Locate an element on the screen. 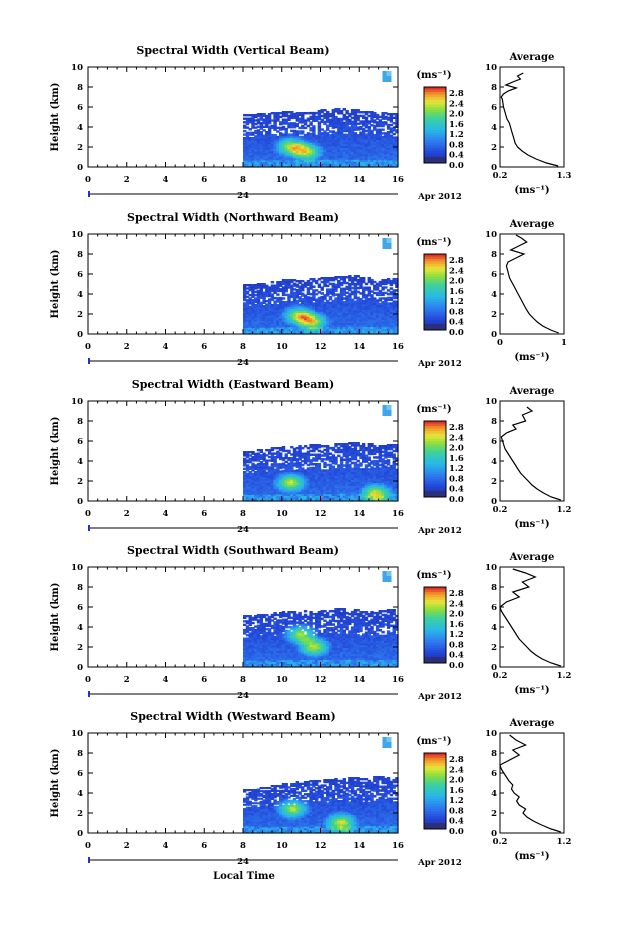  average-frame is located at coordinates (532, 117).